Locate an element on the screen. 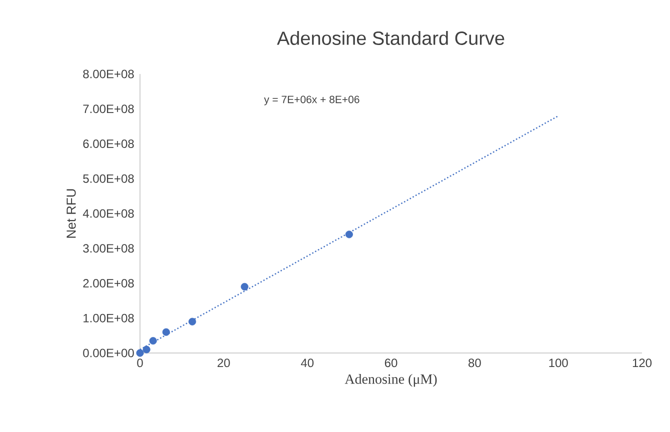 Image resolution: width=670 pixels, height=432 pixels. chart-title: Adenosine Standard Curve is located at coordinates (390, 38).